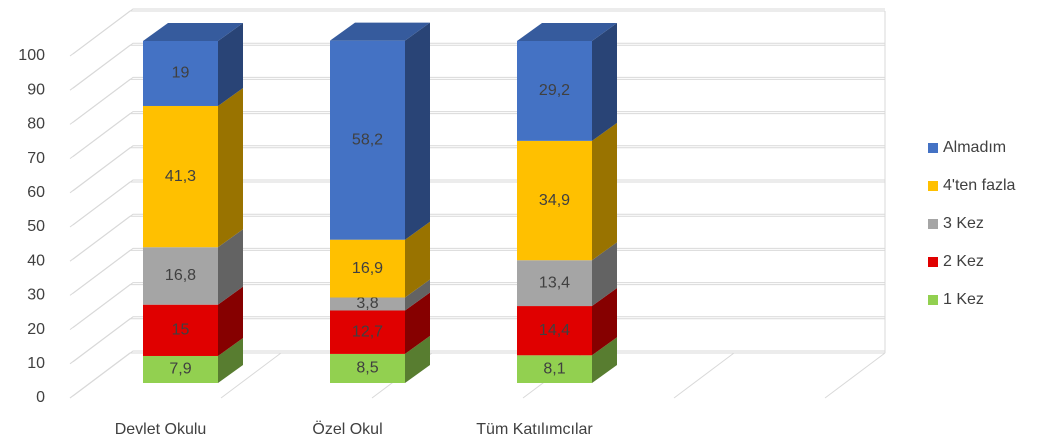  What do you see at coordinates (979, 185) in the screenshot?
I see `legend-label: 4'ten fazla` at bounding box center [979, 185].